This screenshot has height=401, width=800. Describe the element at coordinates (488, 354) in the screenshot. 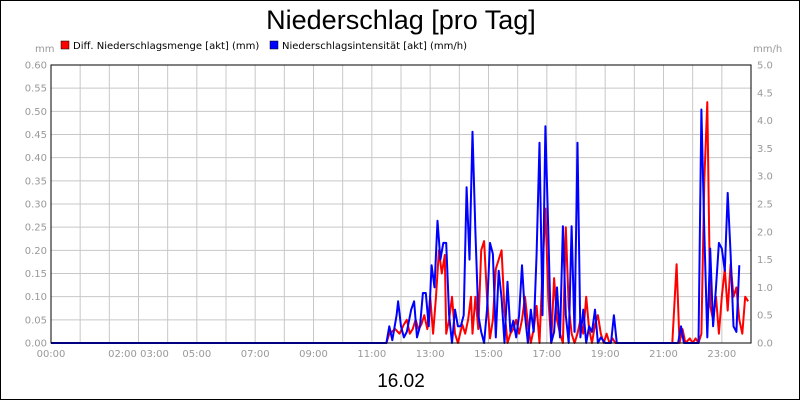

I see `x-tick-label: 15:00` at that location.